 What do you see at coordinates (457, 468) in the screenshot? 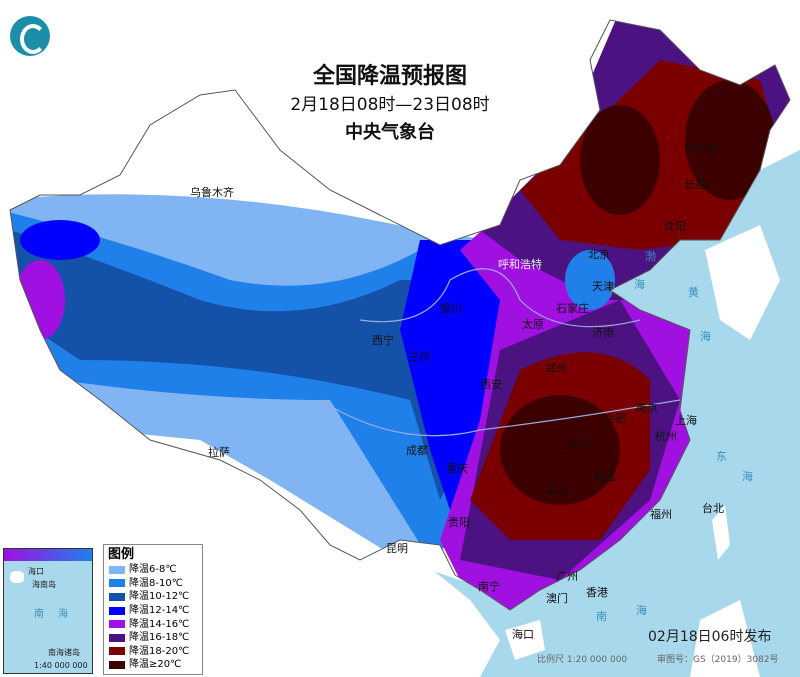
I see `city-label: 重庆` at bounding box center [457, 468].